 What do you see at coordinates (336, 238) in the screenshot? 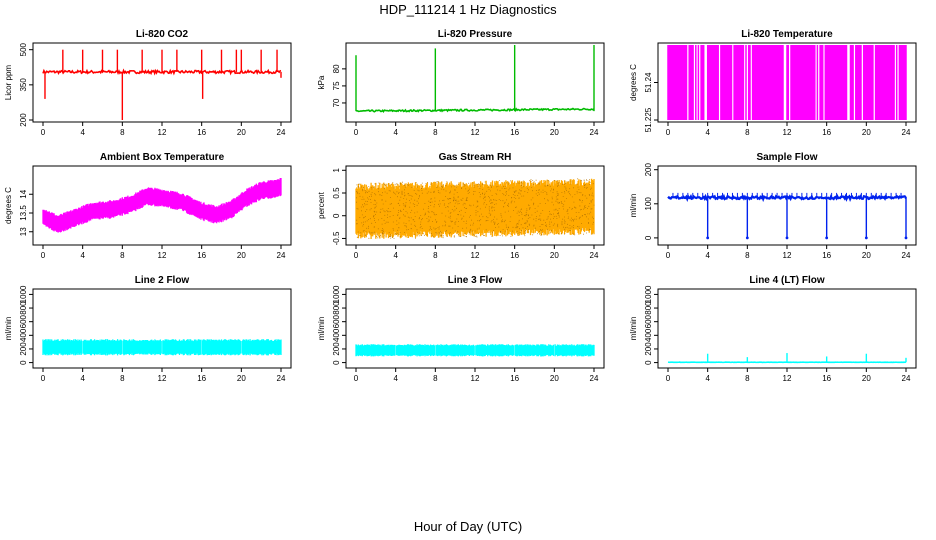
I see `y-tick-label: -0.5` at bounding box center [336, 238].